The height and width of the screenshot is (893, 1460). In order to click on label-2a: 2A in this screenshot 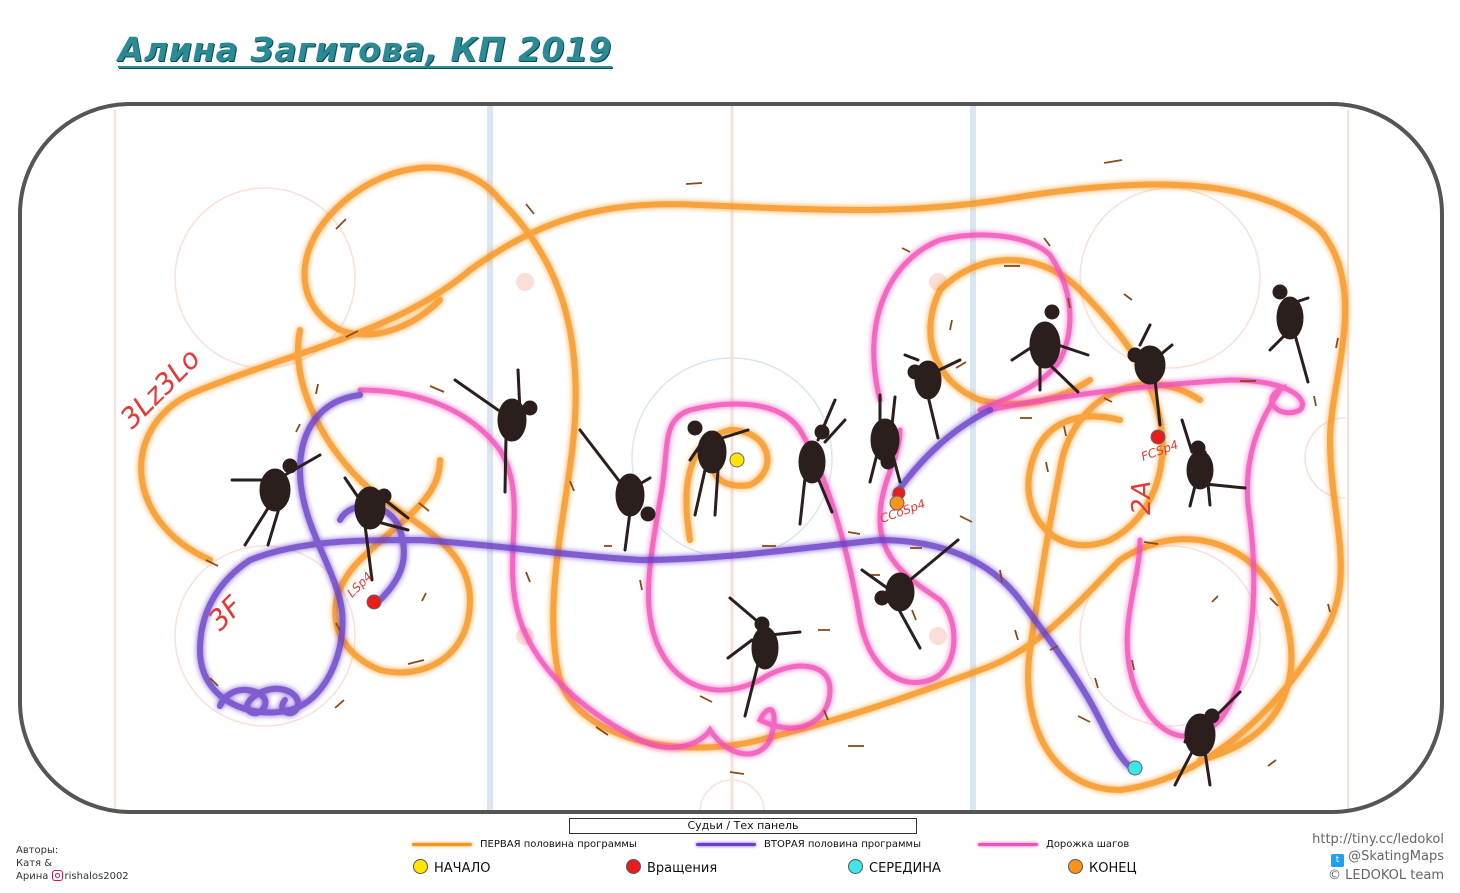, I will do `click(1142, 498)`.